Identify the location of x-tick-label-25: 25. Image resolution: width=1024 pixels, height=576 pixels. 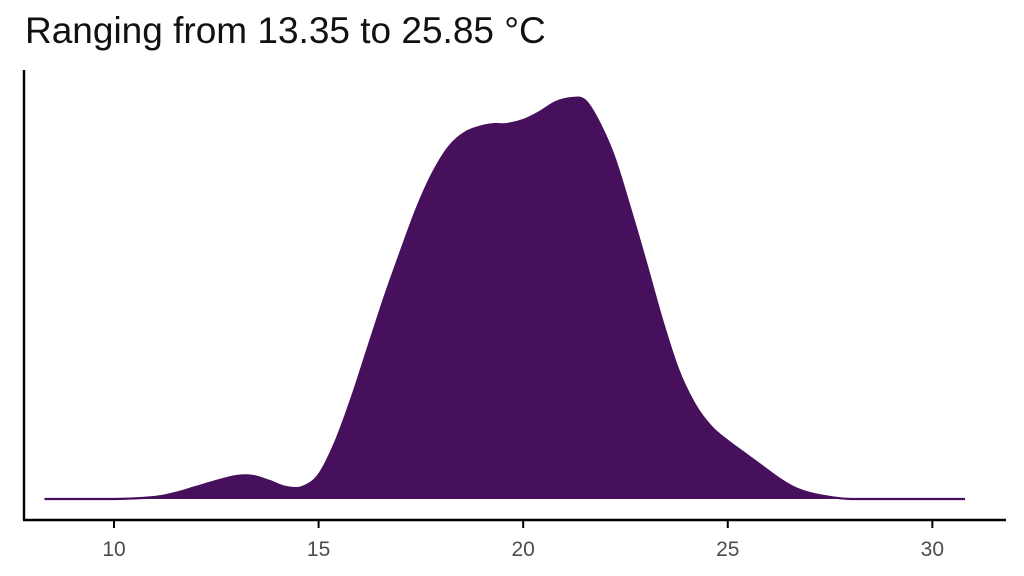
(727, 549).